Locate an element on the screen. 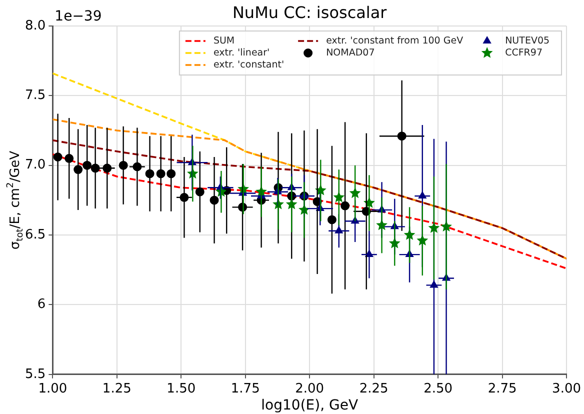  x-tick-label: 2.75 is located at coordinates (502, 389).